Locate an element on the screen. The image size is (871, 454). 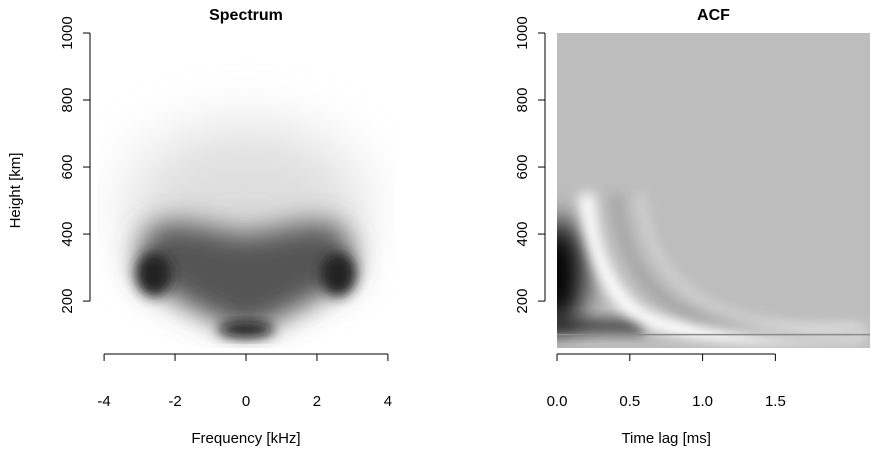
chart-title: ACF is located at coordinates (713, 15).